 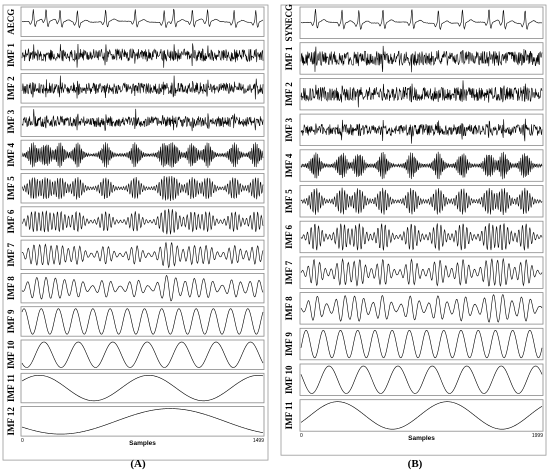 What do you see at coordinates (289, 23) in the screenshot?
I see `row-label-synecg: SYNECG` at bounding box center [289, 23].